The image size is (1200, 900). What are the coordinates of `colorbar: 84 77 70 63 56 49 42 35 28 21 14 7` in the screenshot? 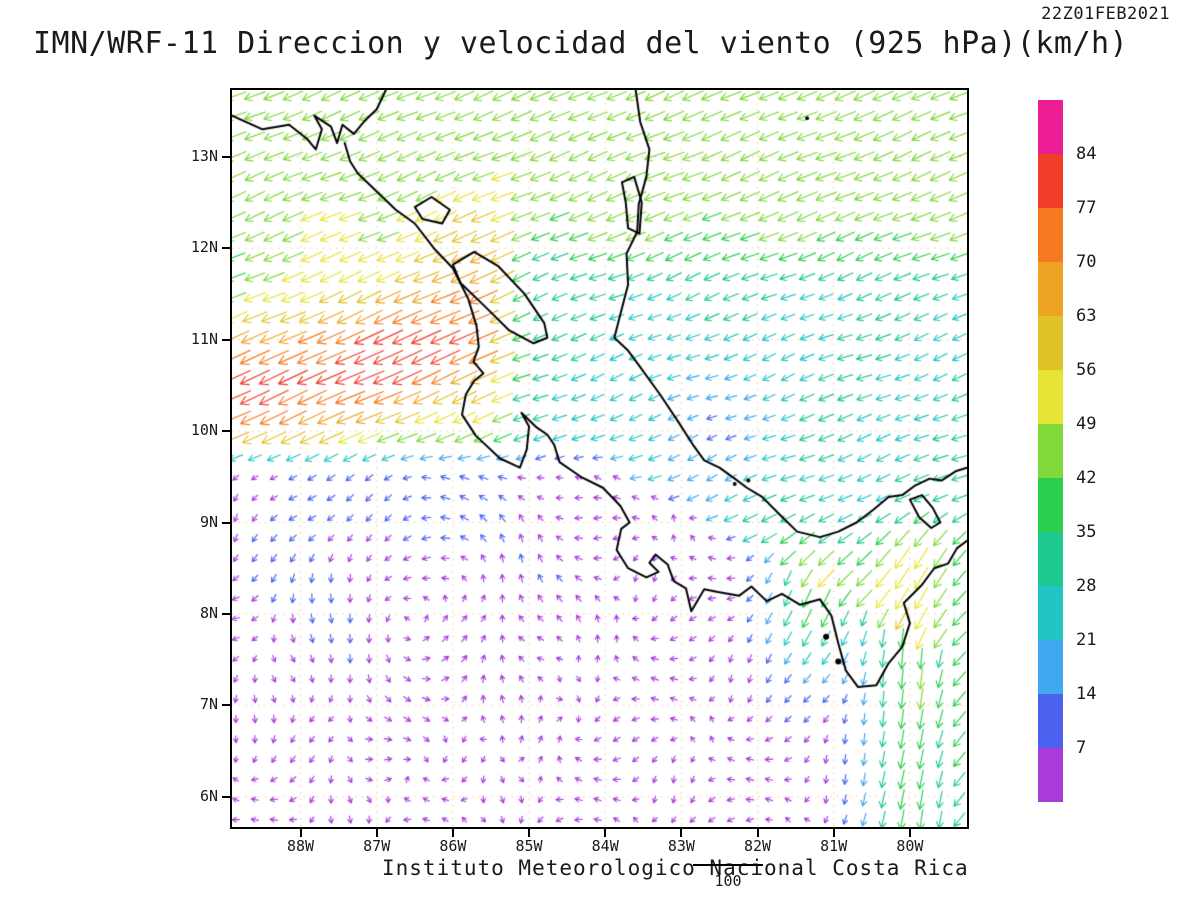 It's located at (1067, 451).